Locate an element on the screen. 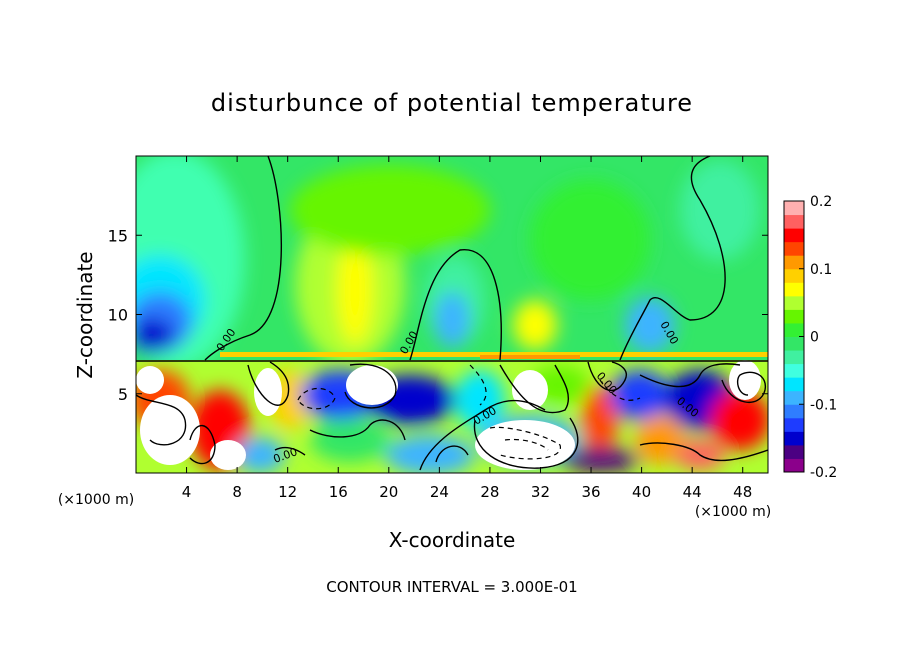 This screenshot has height=654, width=904. colorbar-tick-label: -0.1 is located at coordinates (823, 405).